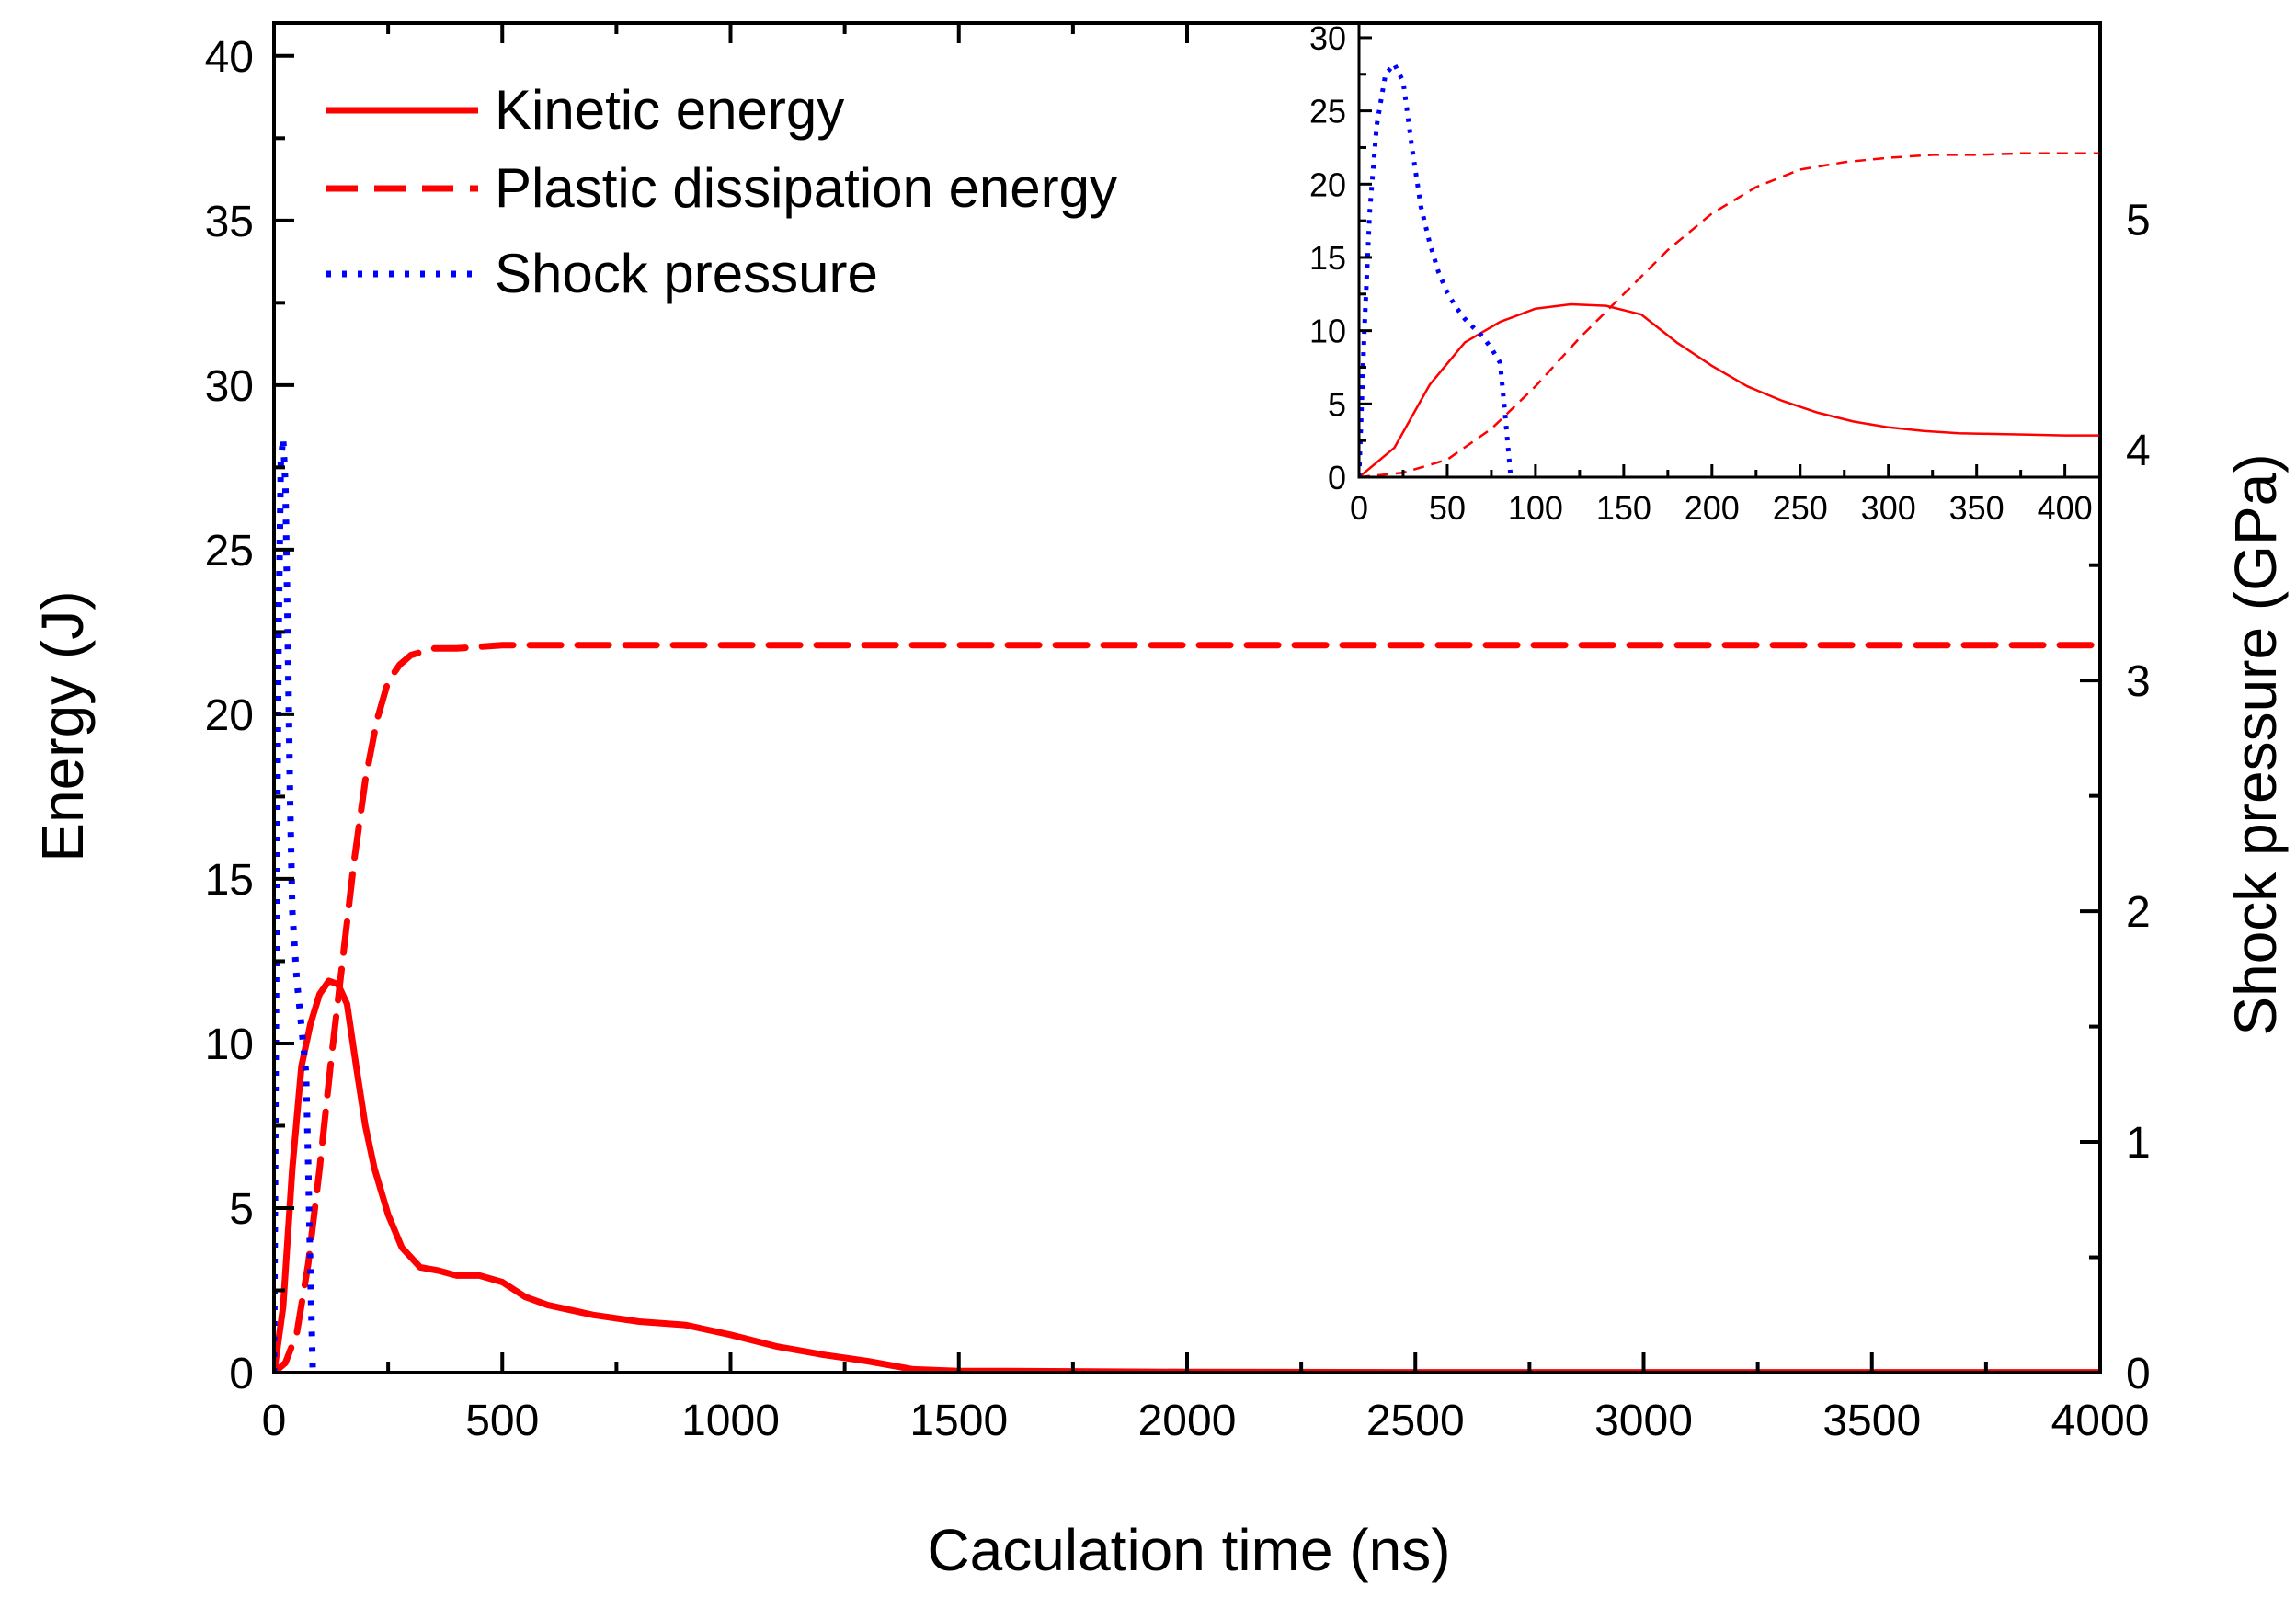  Describe the element at coordinates (2138, 451) in the screenshot. I see `y2-tick-label: 4` at that location.